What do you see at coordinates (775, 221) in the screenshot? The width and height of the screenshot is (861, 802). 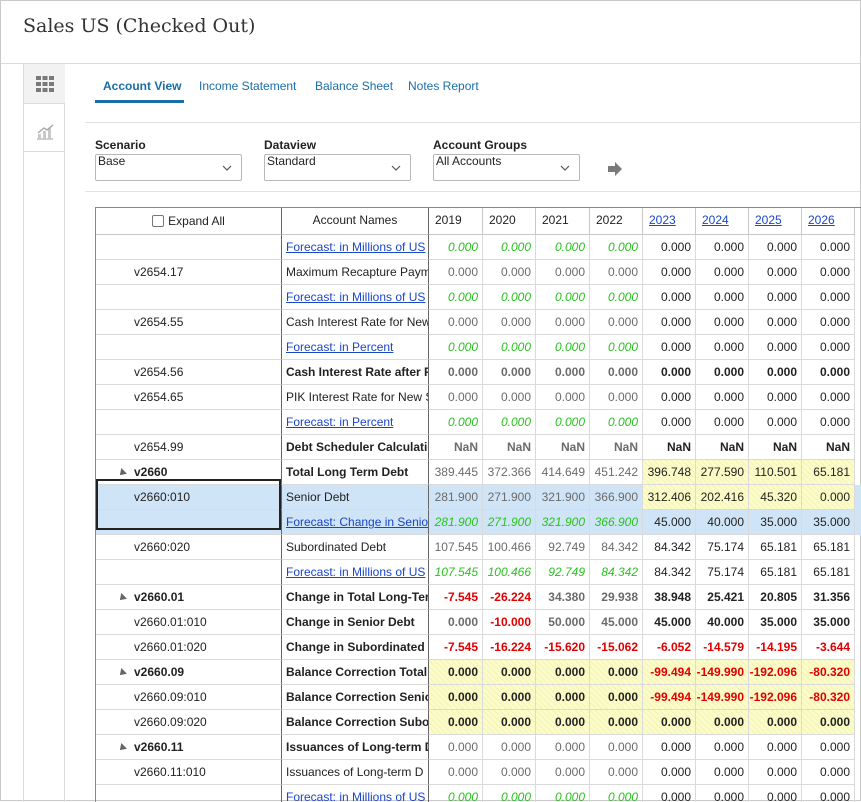 I see `year-header-6: 2025` at bounding box center [775, 221].